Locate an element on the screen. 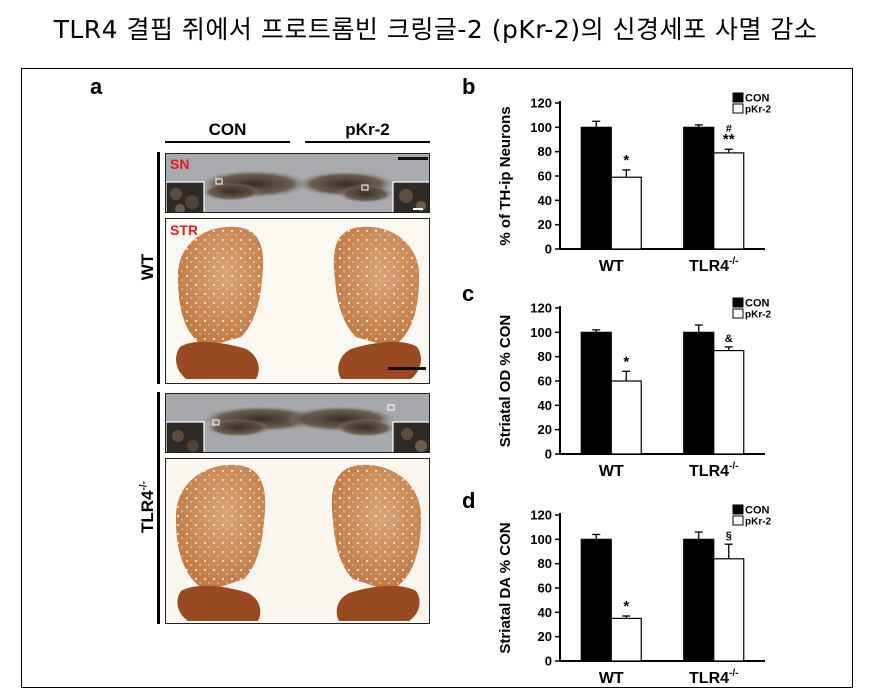 Image resolution: width=871 pixels, height=699 pixels. chart-c-ylabel: Striatal OD % CON is located at coordinates (505, 381).